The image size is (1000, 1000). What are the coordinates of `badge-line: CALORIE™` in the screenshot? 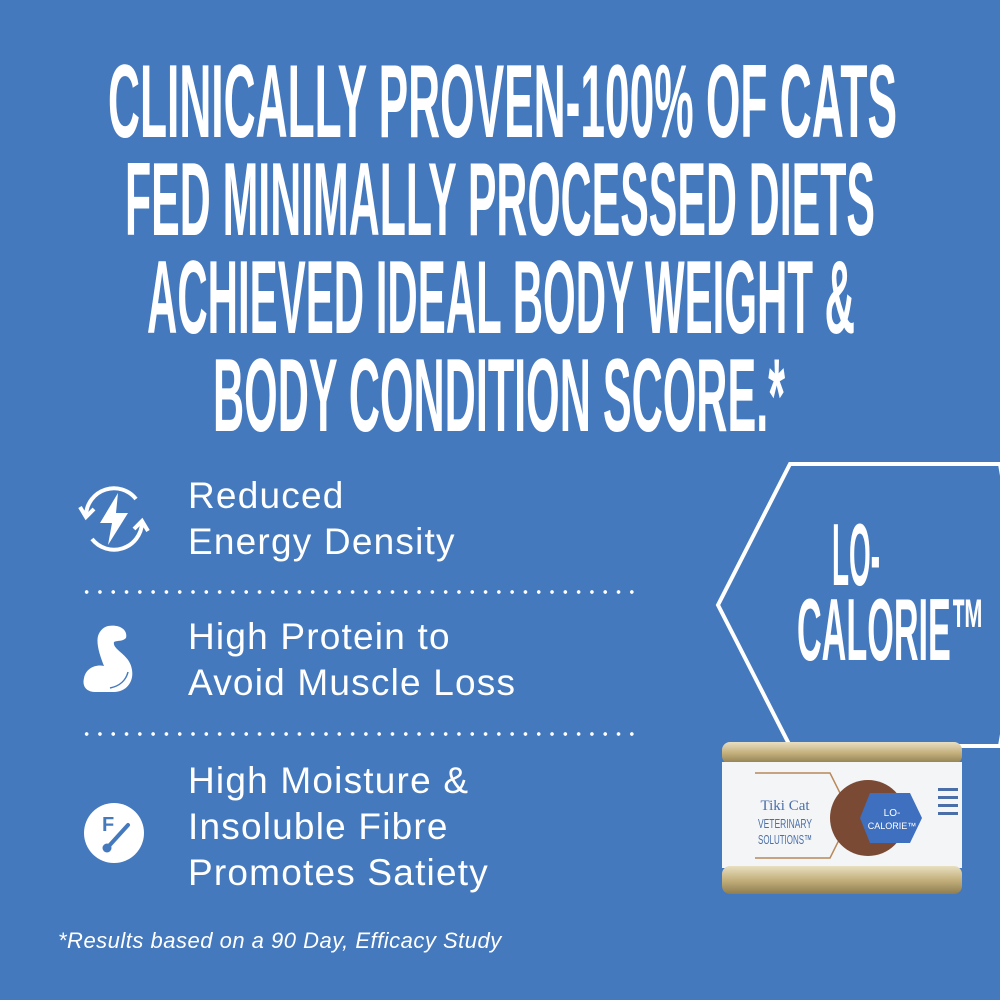 It's located at (891, 629).